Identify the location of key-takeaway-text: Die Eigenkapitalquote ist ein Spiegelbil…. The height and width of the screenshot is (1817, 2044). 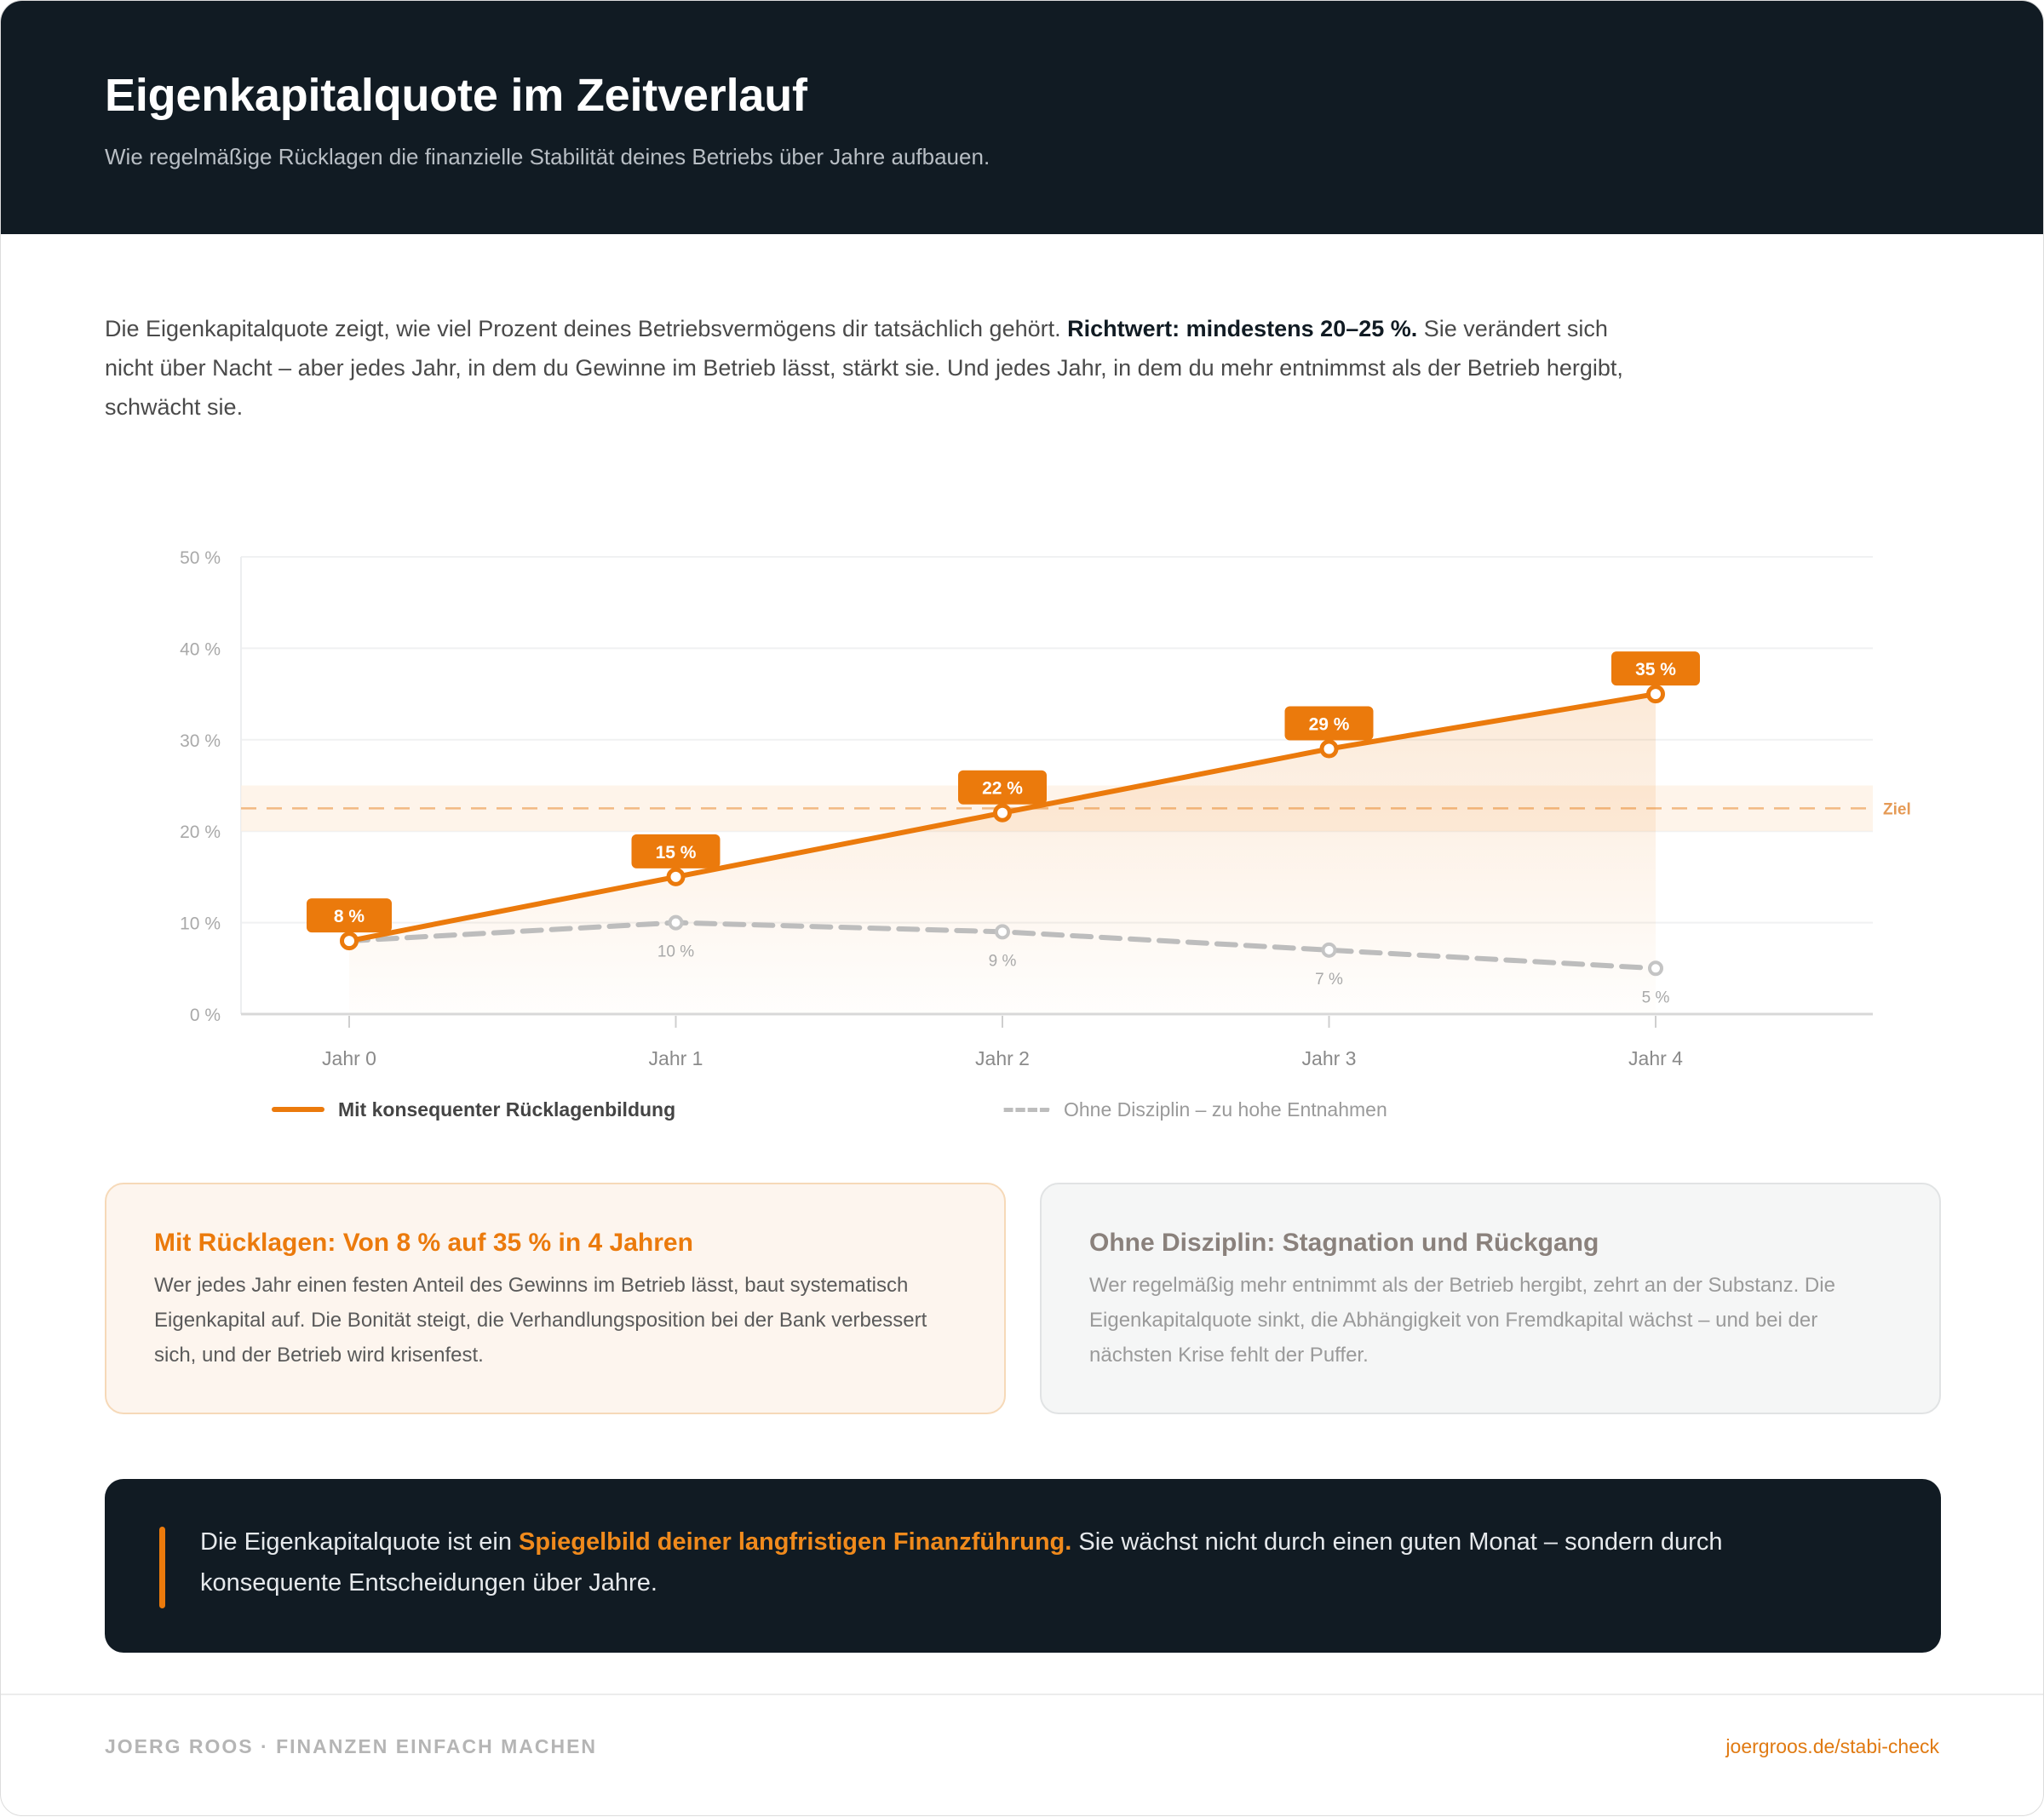
(1030, 1562).